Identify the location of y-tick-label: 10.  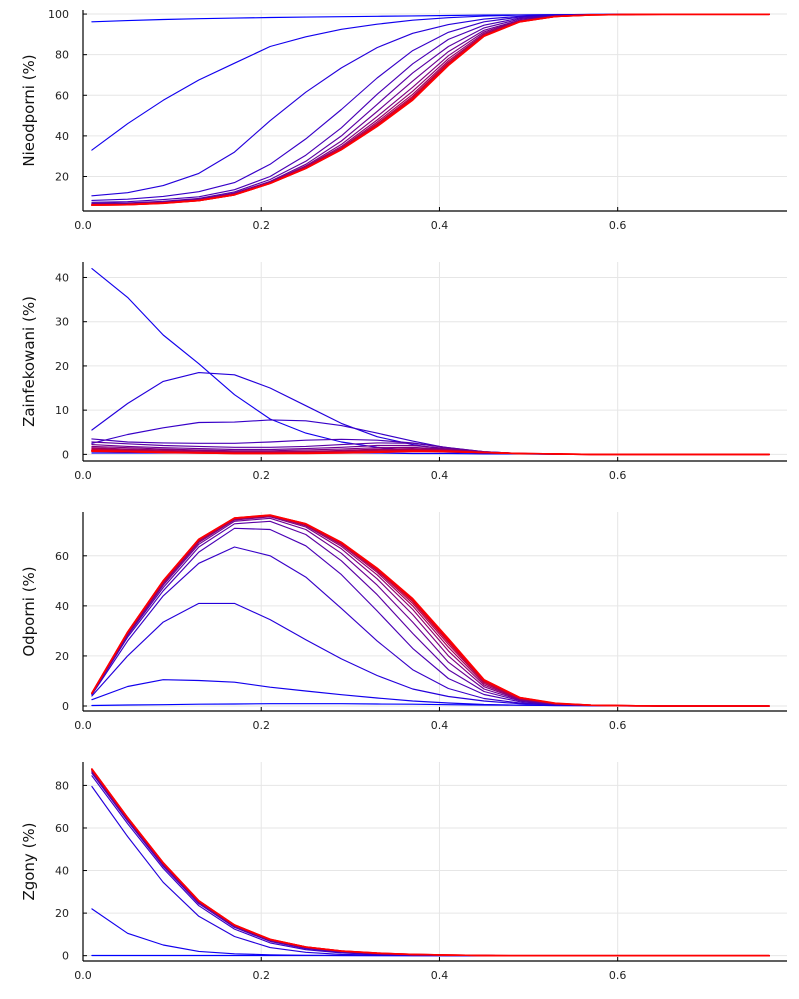
(62, 410).